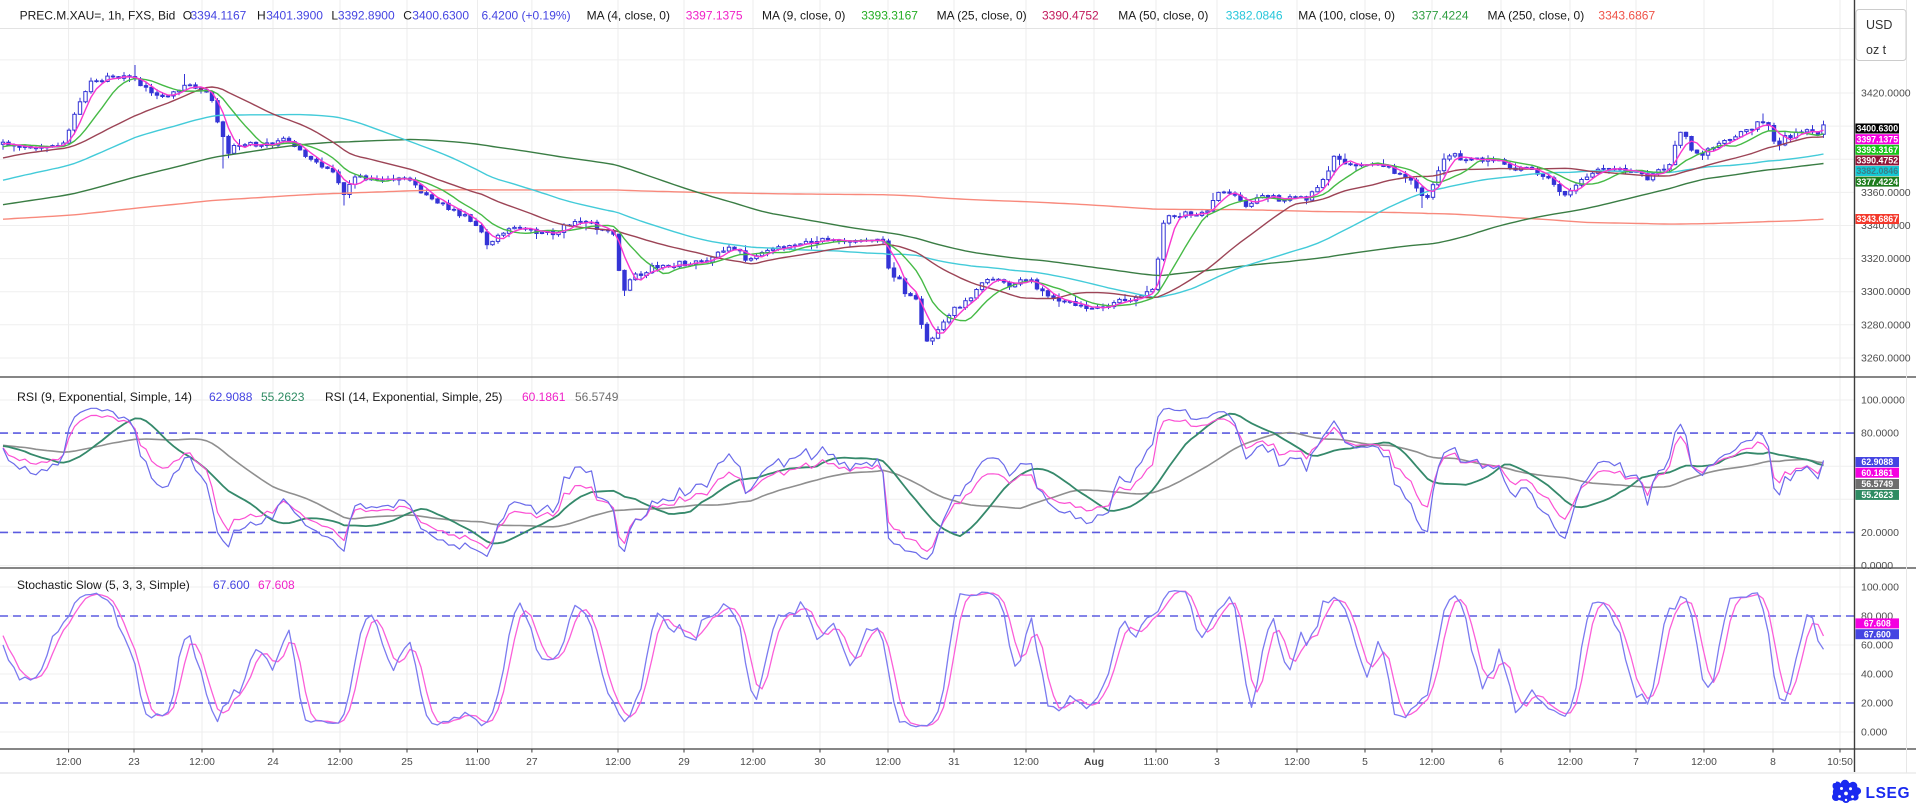 Image resolution: width=1916 pixels, height=803 pixels. Describe the element at coordinates (1840, 762) in the screenshot. I see `svg-text: 10:50` at that location.